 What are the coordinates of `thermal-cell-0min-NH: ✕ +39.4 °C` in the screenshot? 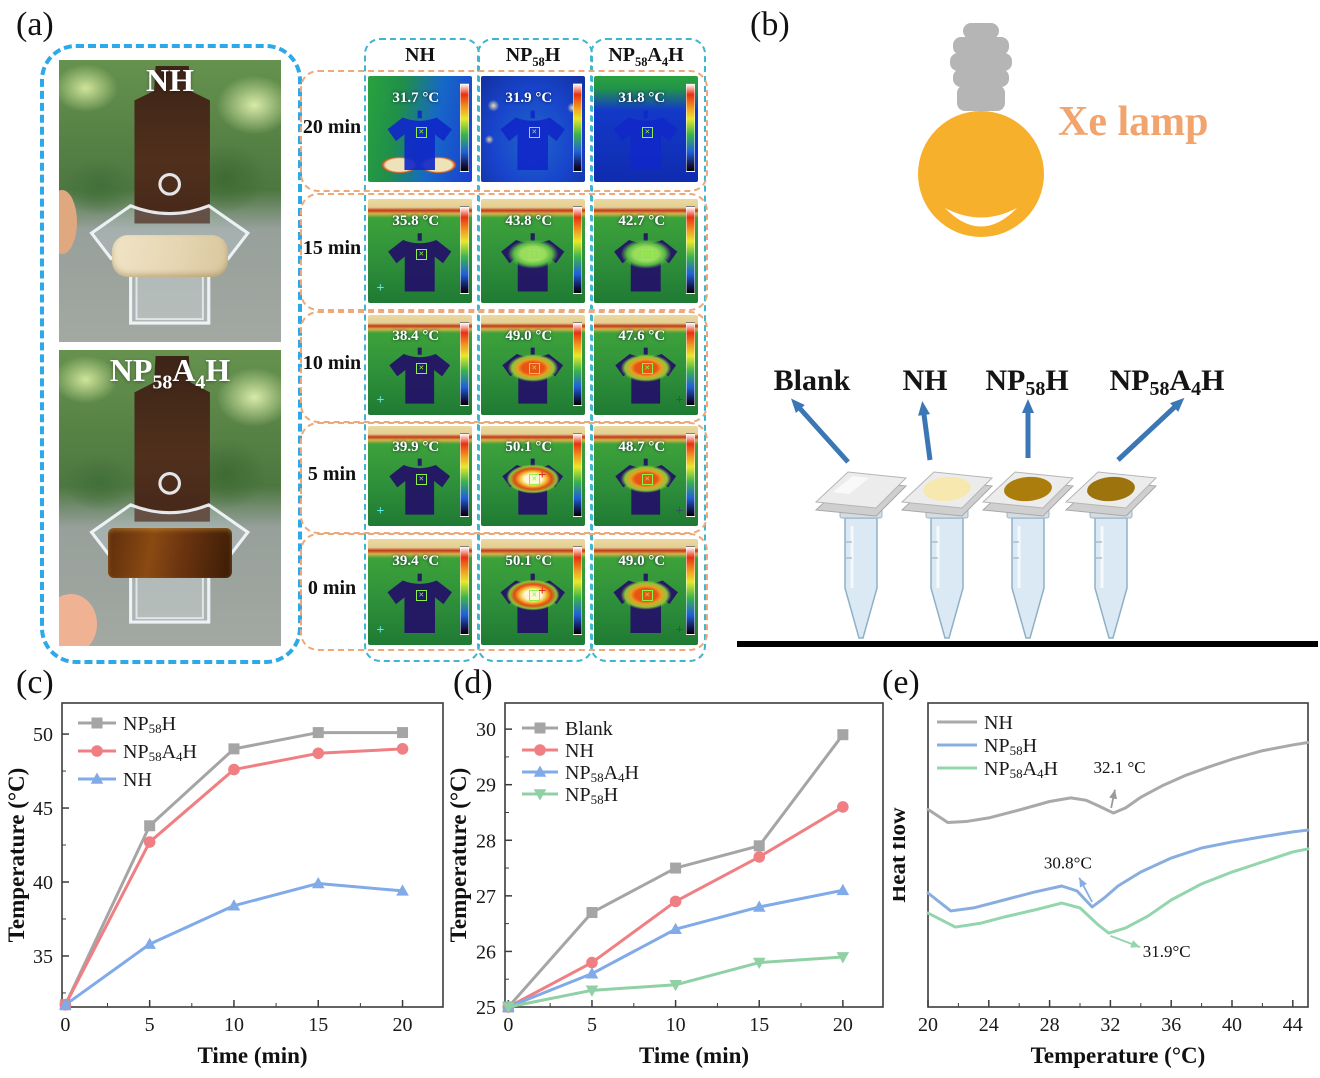 It's located at (420, 592).